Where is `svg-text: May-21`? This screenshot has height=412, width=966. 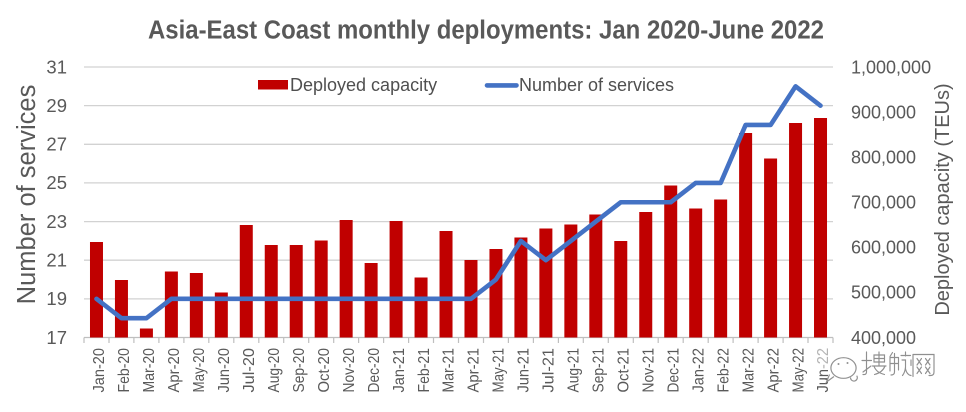
svg-text: May-21 is located at coordinates (499, 370).